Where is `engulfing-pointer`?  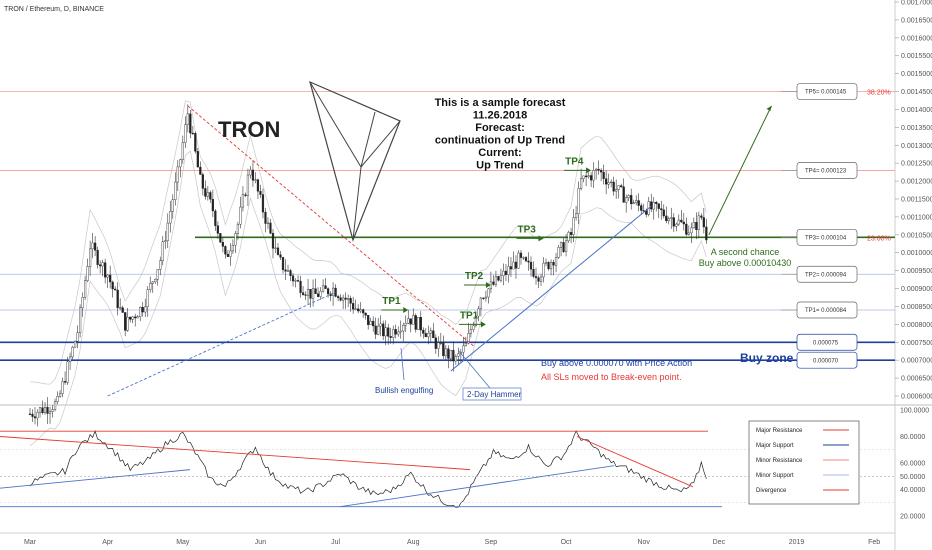
engulfing-pointer is located at coordinates (402, 364).